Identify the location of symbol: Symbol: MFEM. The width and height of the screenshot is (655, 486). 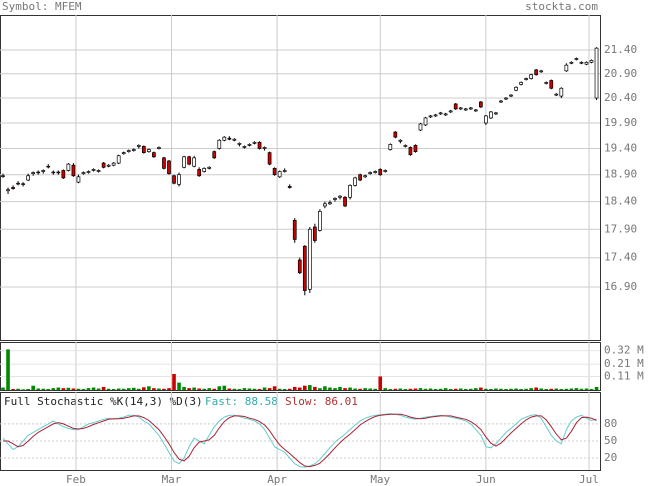
(42, 6).